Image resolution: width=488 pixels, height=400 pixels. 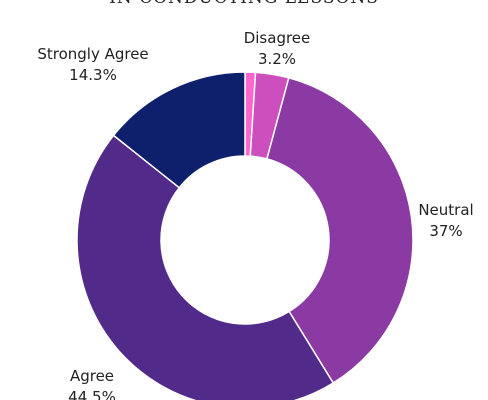 What do you see at coordinates (179, 130) in the screenshot?
I see `slice-strongly-agree` at bounding box center [179, 130].